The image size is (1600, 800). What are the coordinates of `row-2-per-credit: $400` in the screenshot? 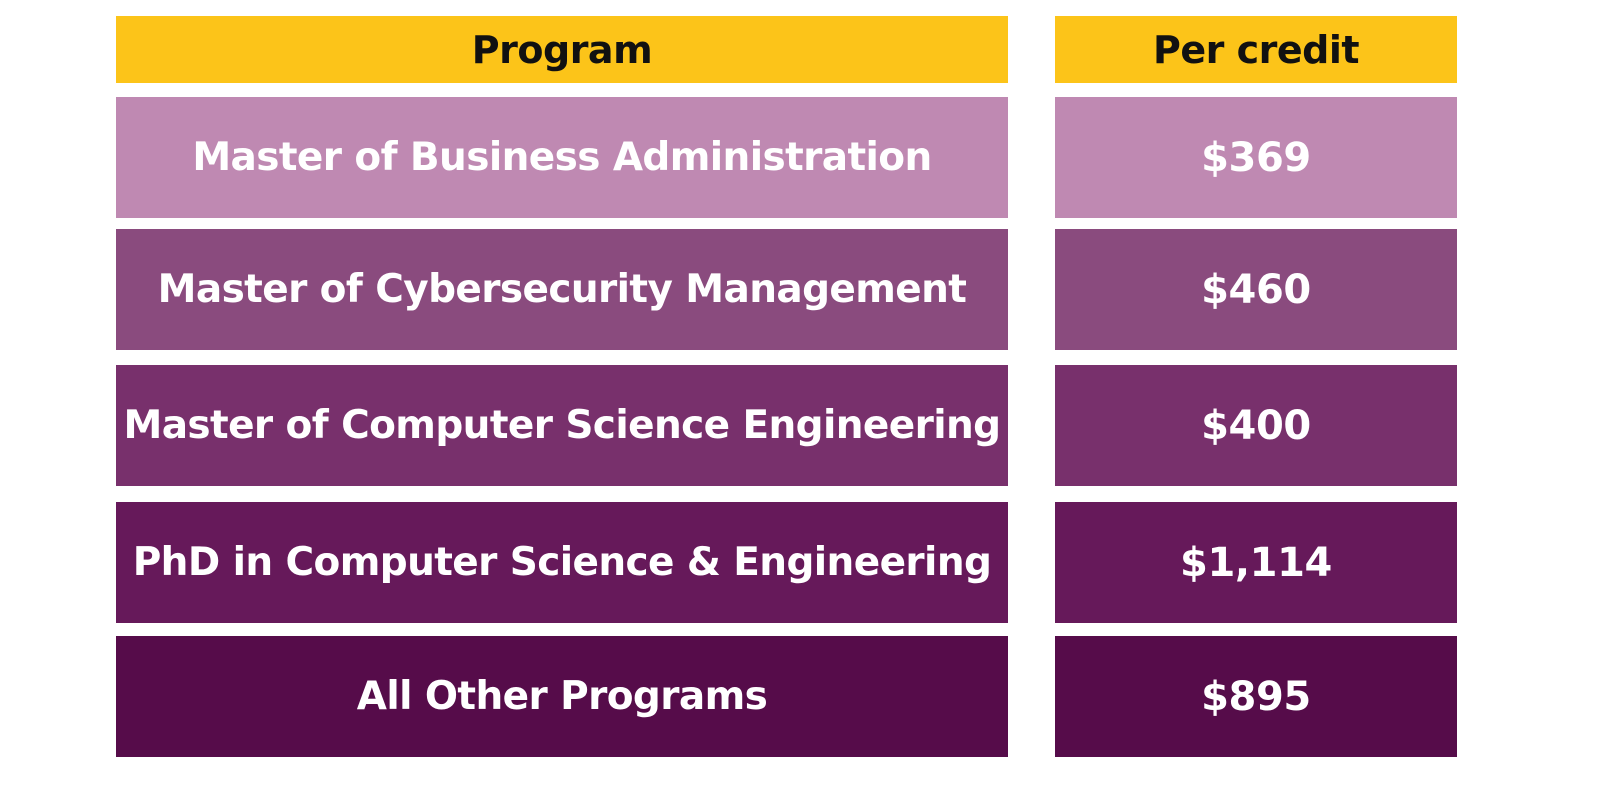 It's located at (1256, 425).